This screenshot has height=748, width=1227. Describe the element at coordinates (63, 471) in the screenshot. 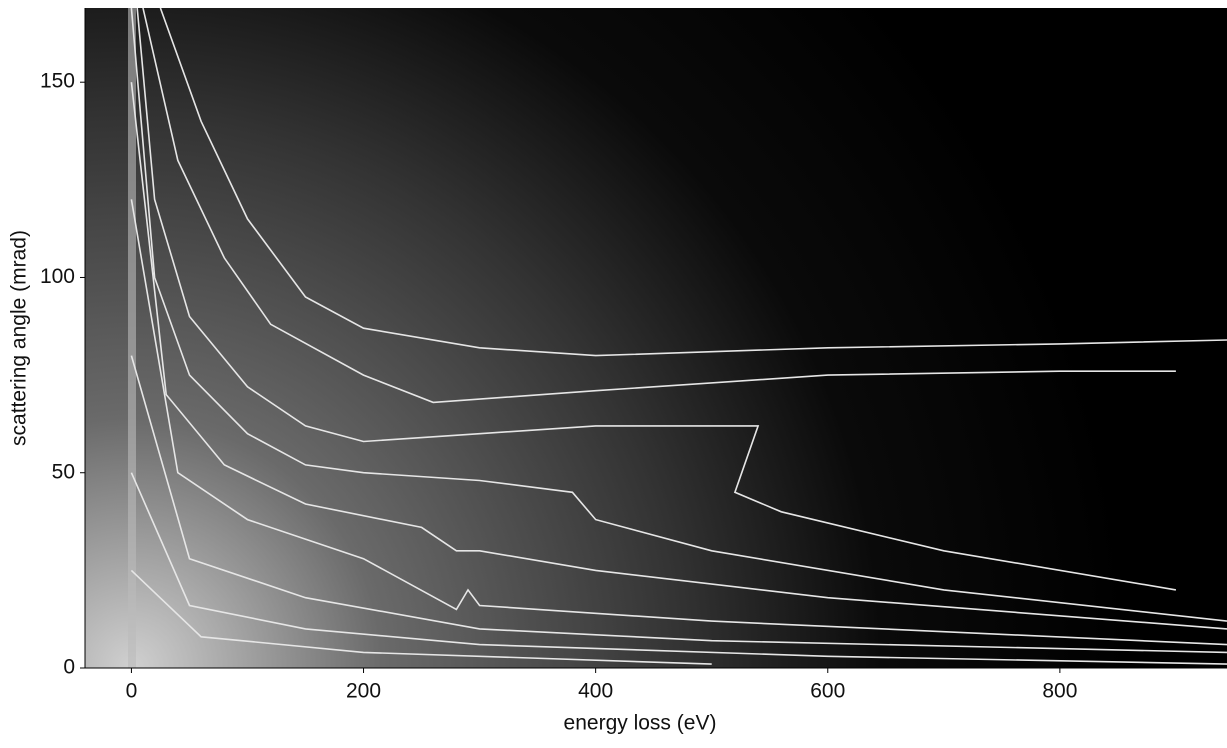

I see `y-tick-label: 50` at that location.